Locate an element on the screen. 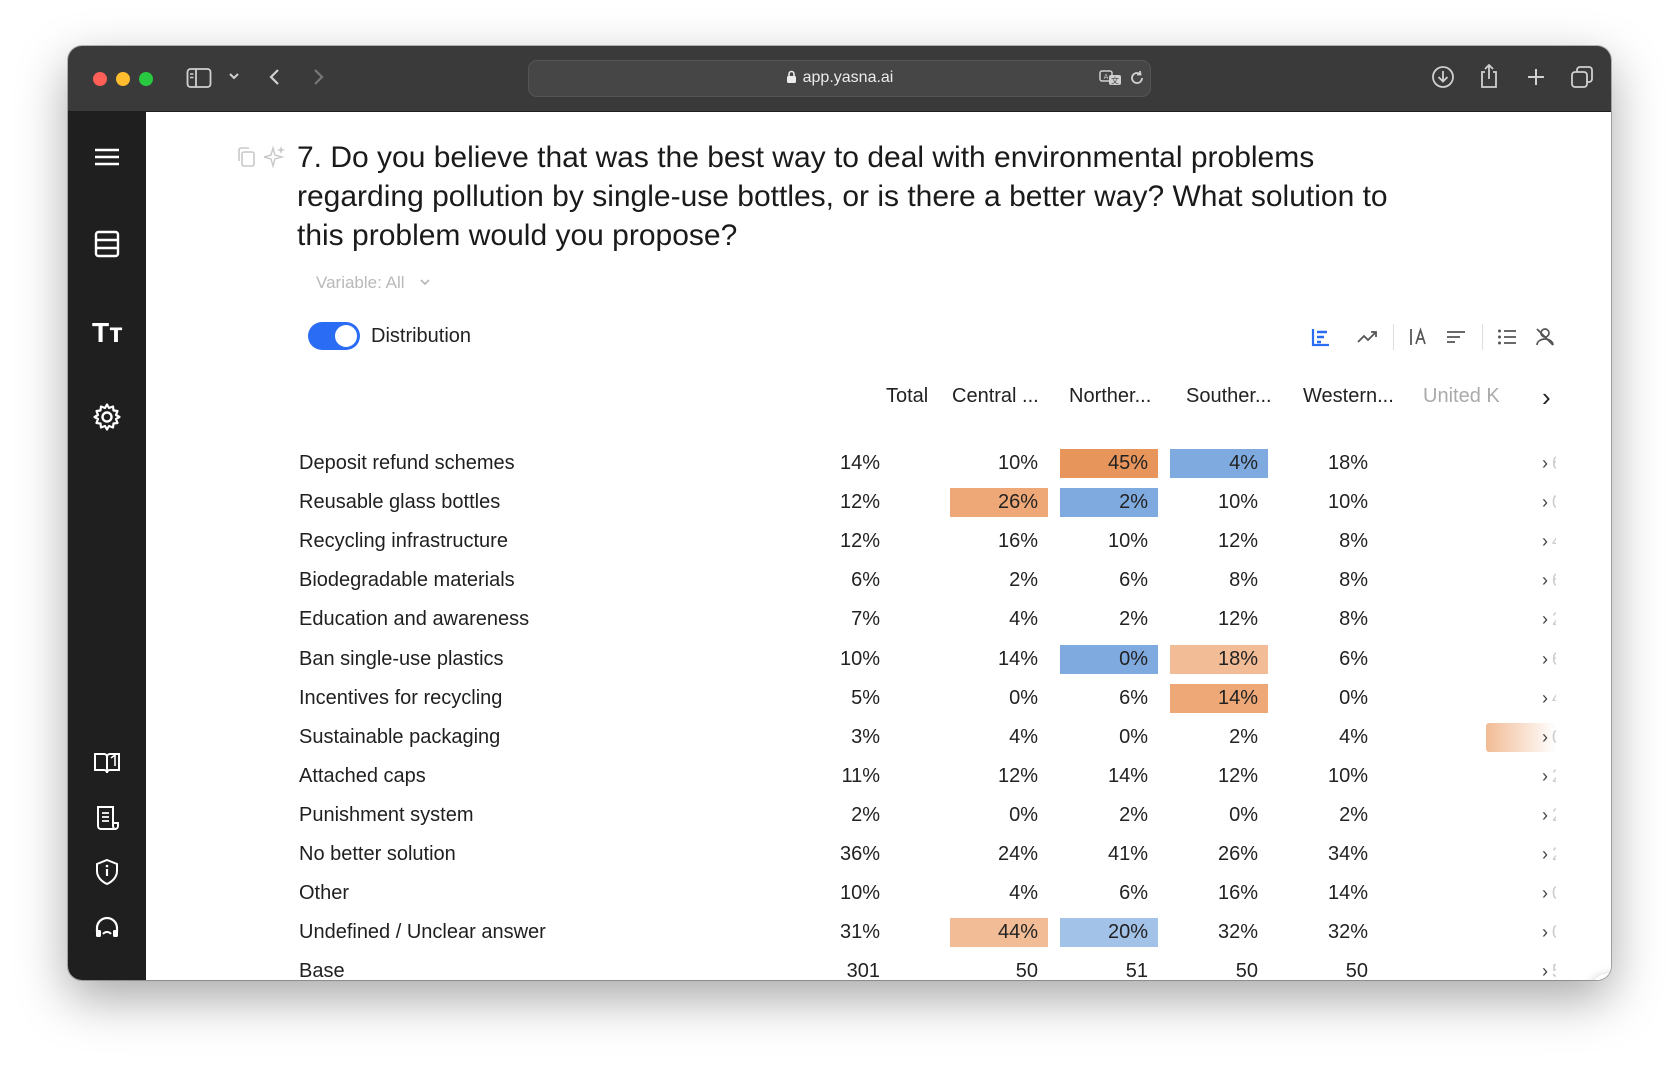  minimize-window-button is located at coordinates (123, 79).